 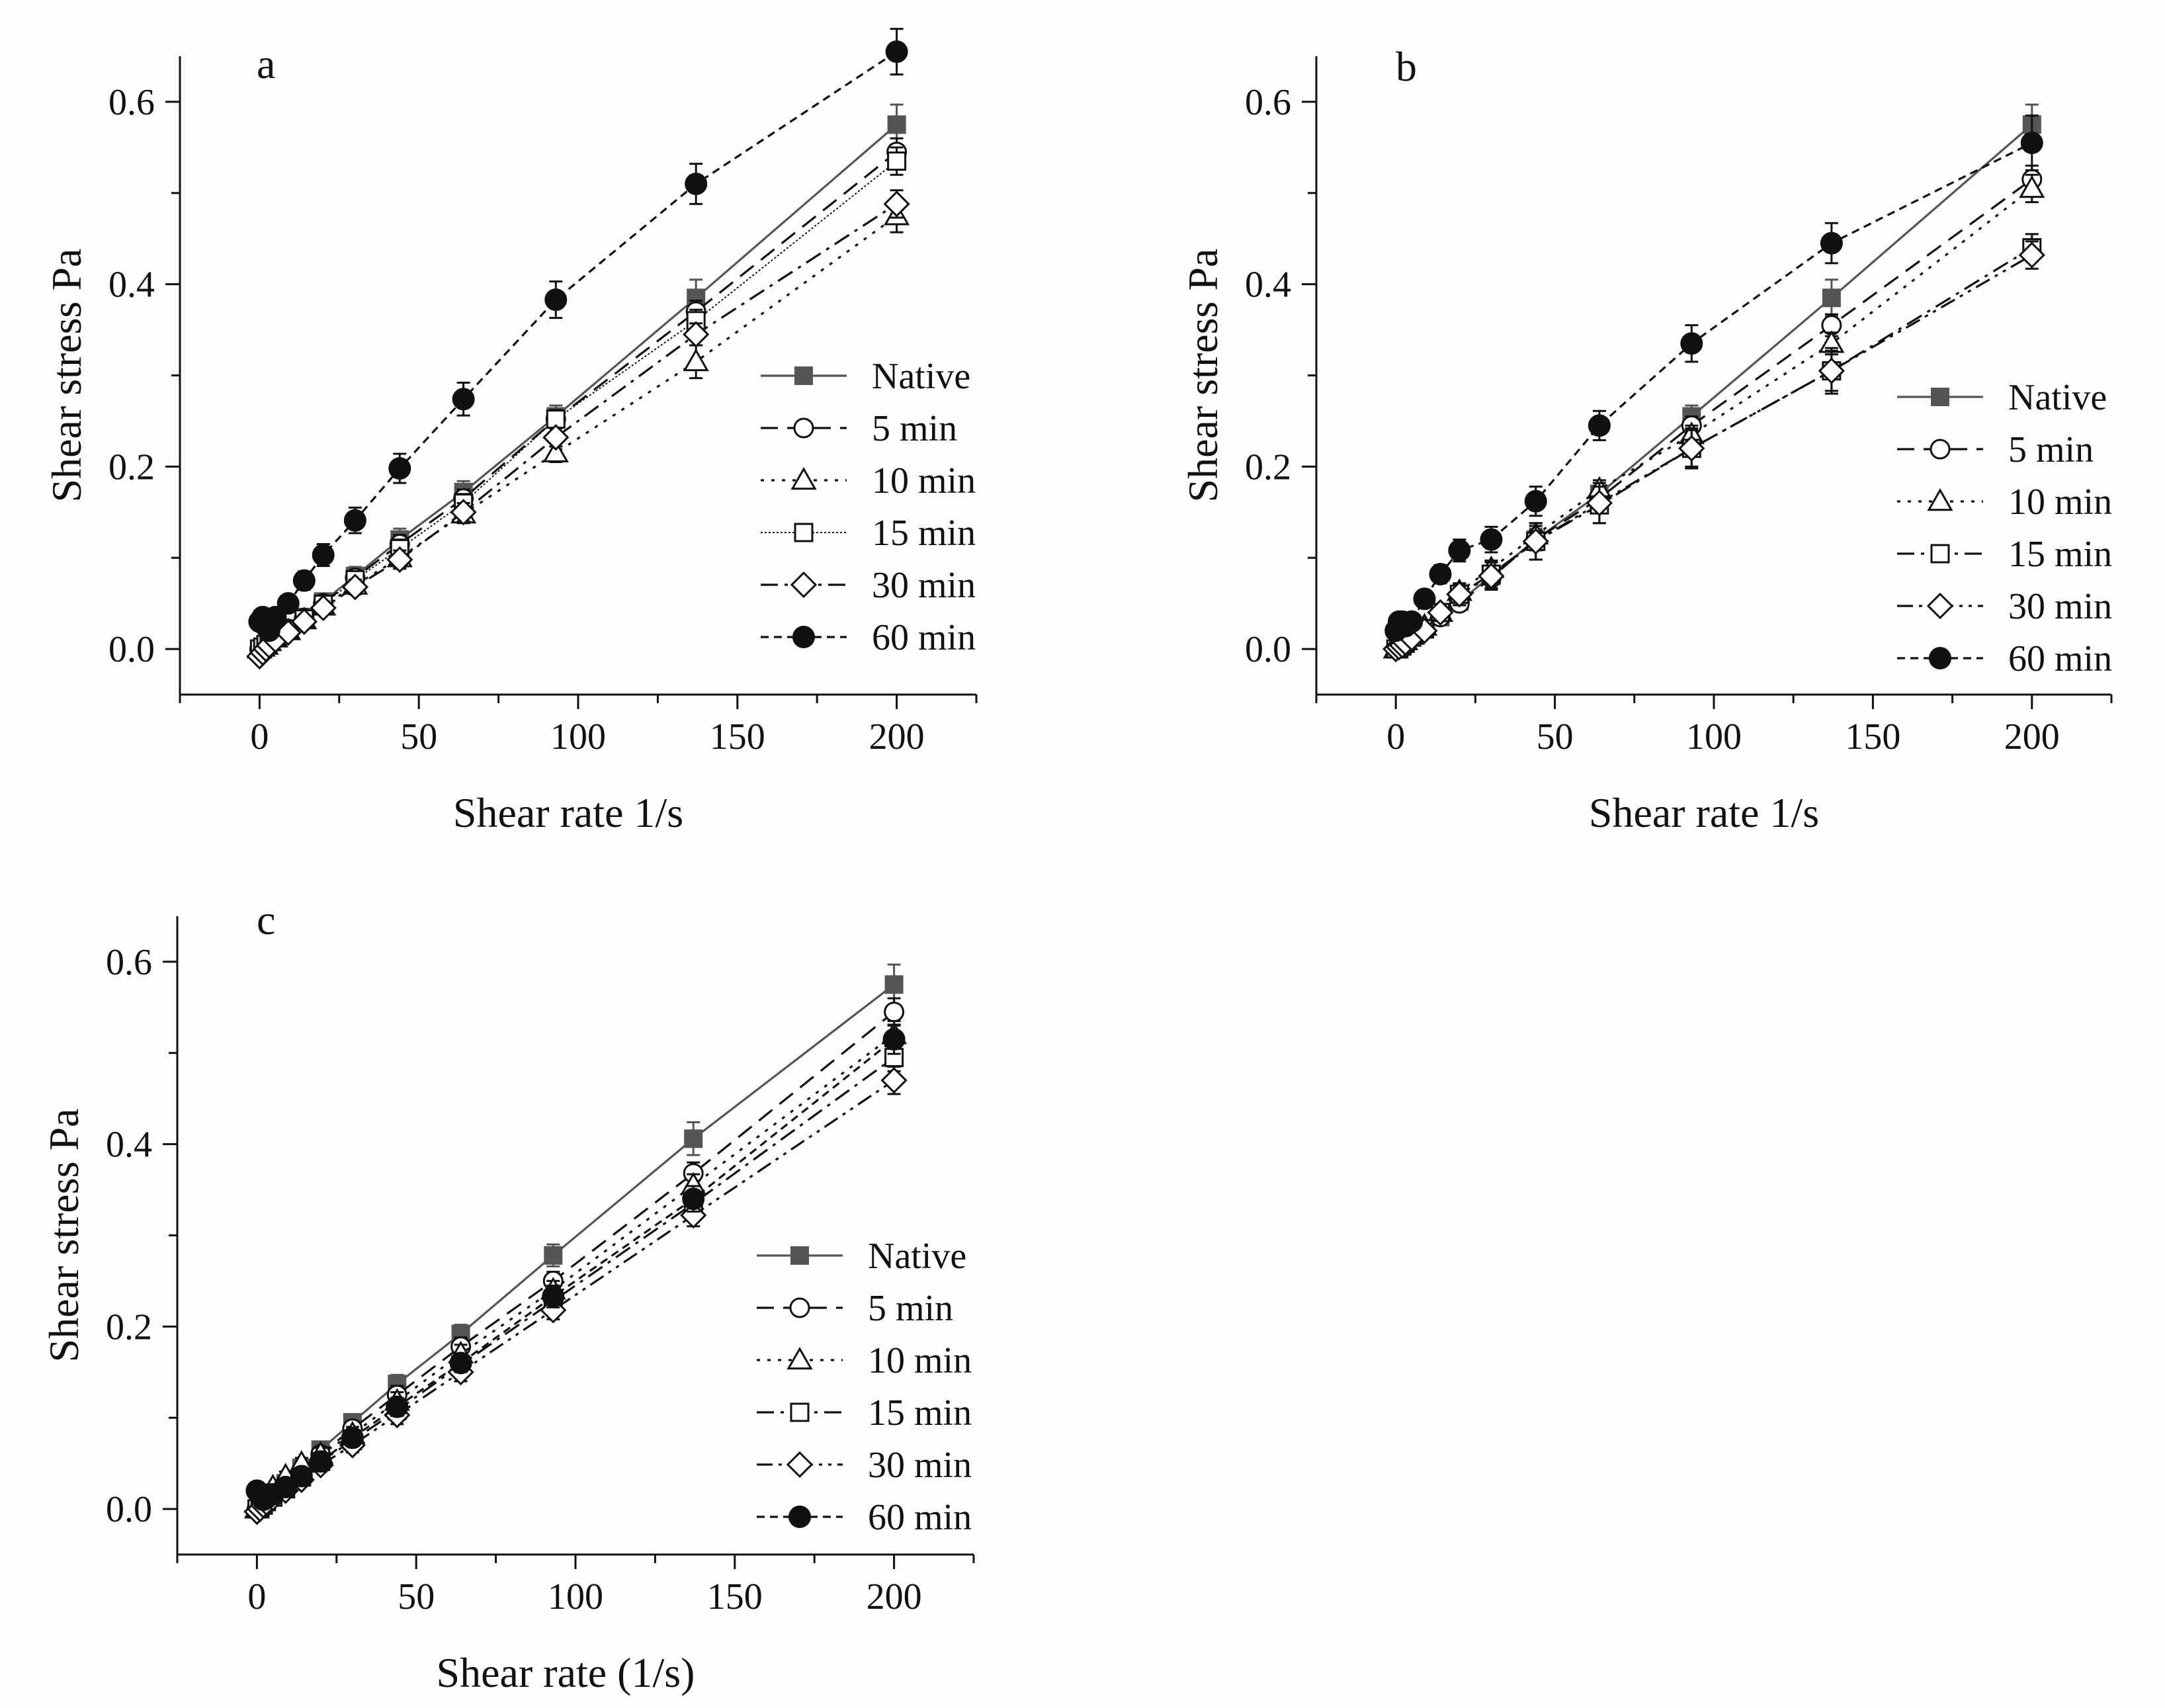 I want to click on y-axis-title: Shear stress Pa, so click(x=63, y=1236).